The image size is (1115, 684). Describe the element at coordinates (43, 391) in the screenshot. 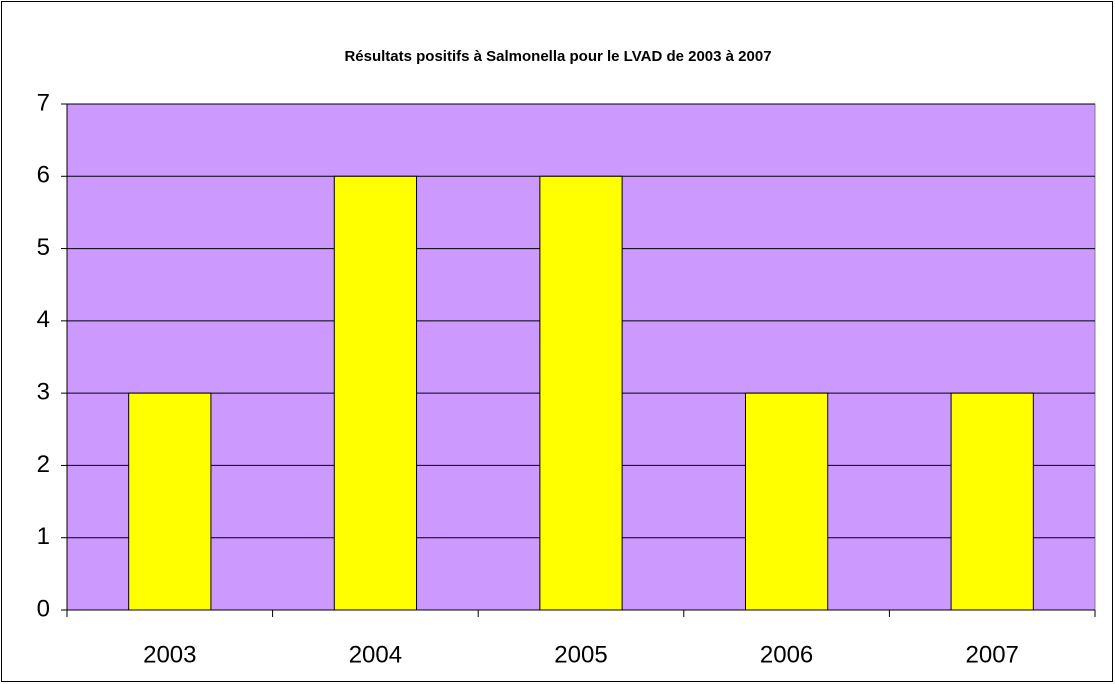

I see `y-tick-label: 3` at that location.